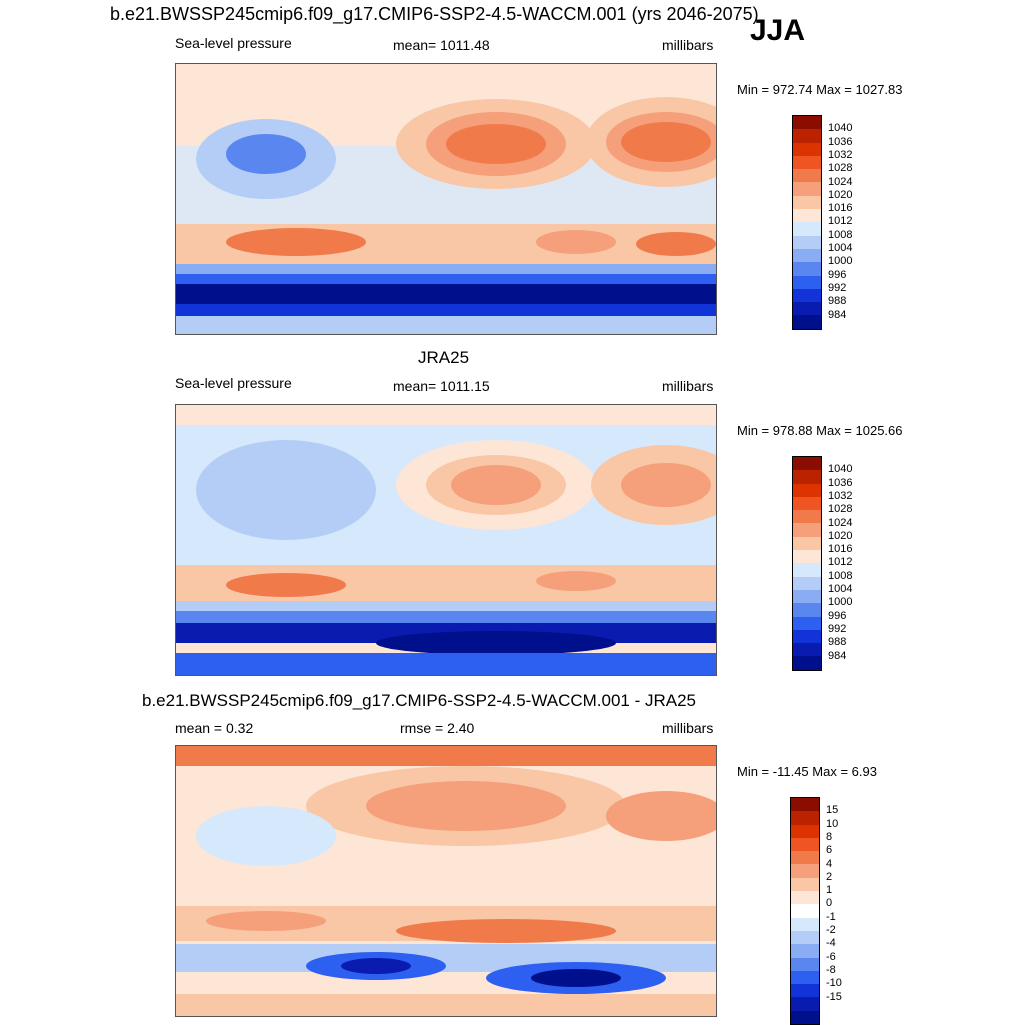 This screenshot has height=1025, width=1024. Describe the element at coordinates (829, 863) in the screenshot. I see `colorbar-tick-label: 4` at that location.